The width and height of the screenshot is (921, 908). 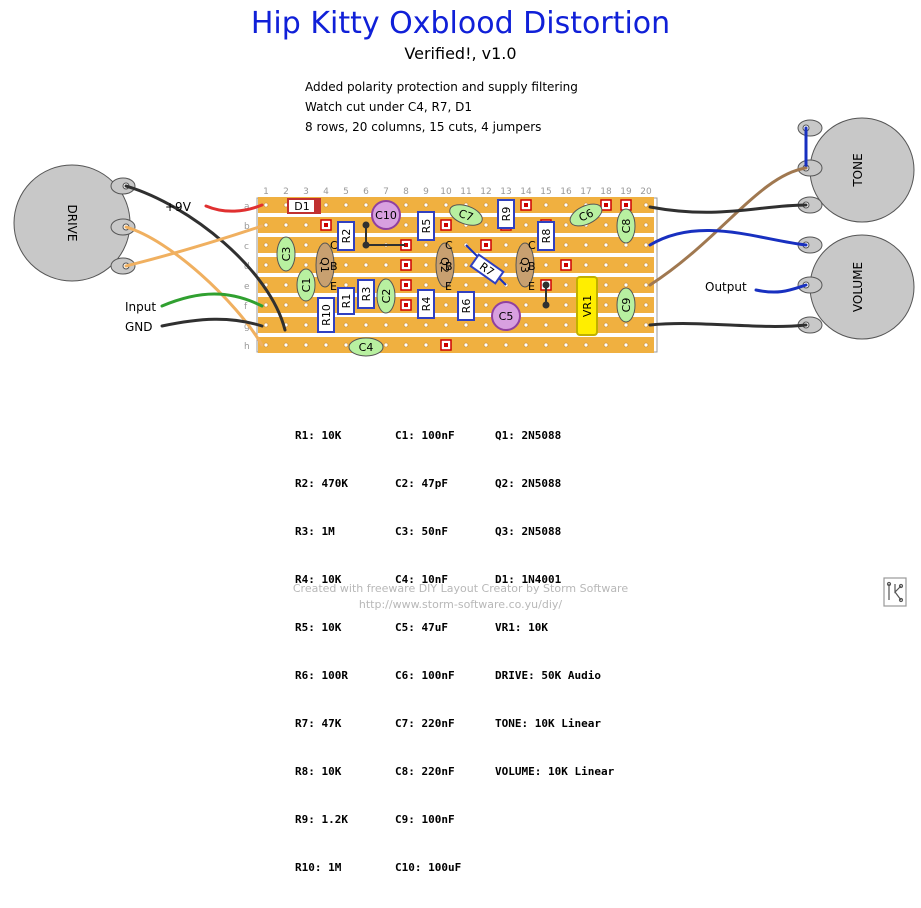 What do you see at coordinates (465, 192) in the screenshot?
I see `column-number: 11` at bounding box center [465, 192].